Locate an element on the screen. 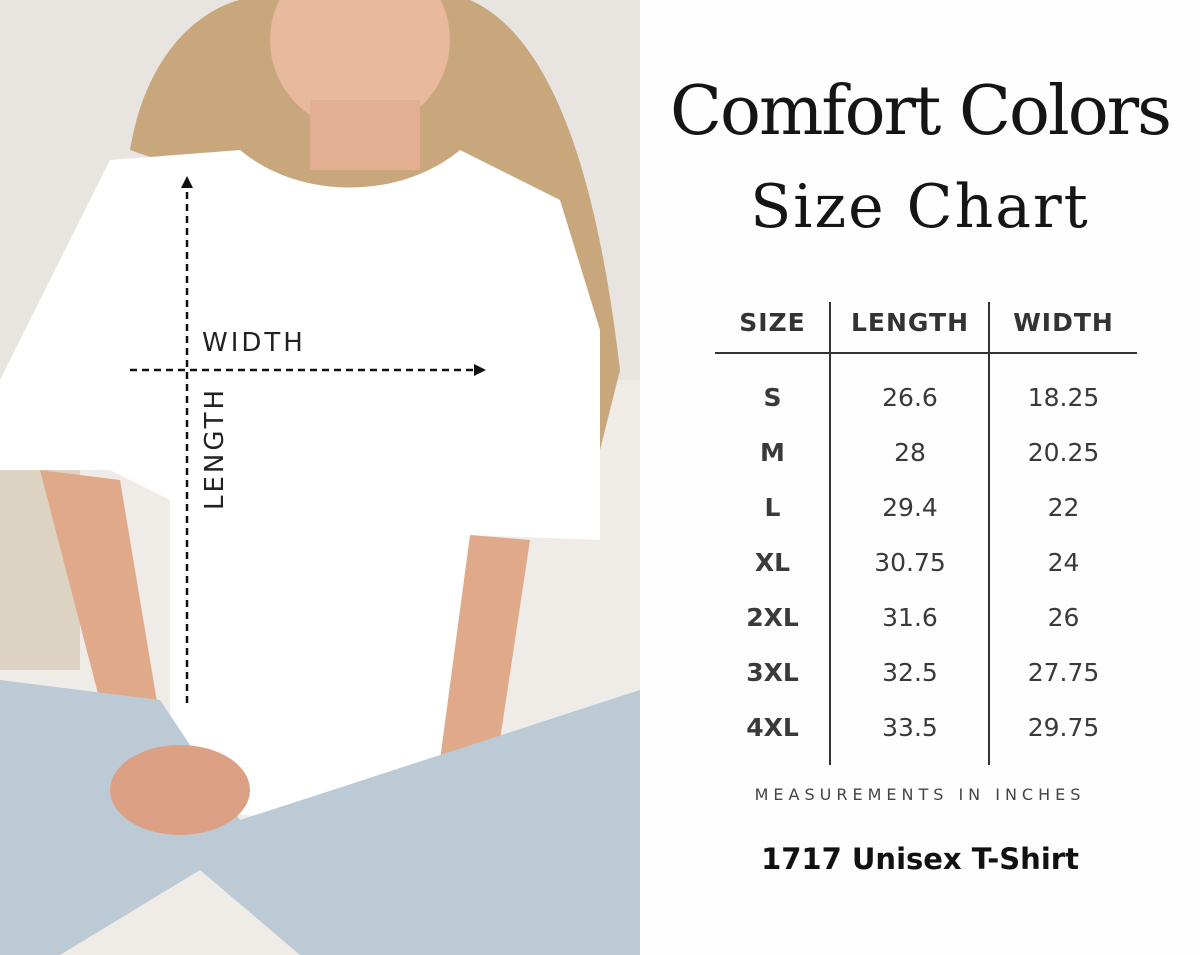 The width and height of the screenshot is (1200, 955). table-cell-length: 28 is located at coordinates (910, 452).